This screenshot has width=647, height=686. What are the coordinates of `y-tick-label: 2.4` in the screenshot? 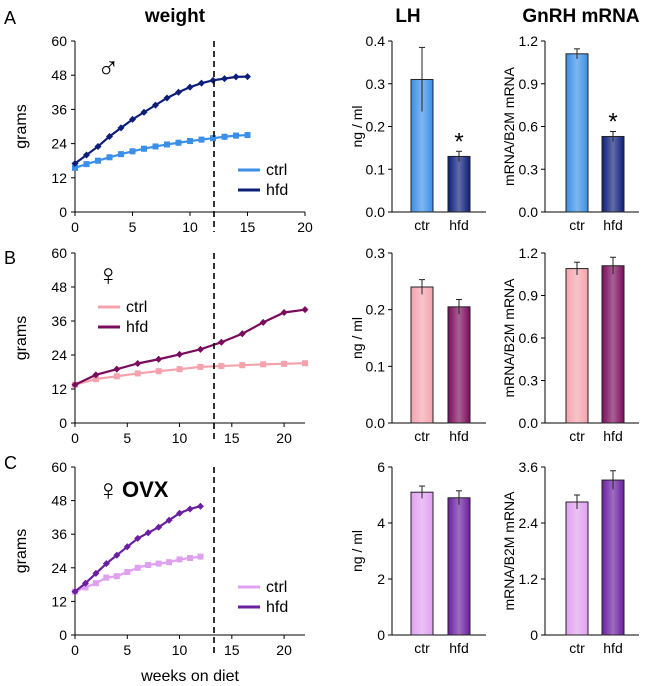 It's located at (529, 523).